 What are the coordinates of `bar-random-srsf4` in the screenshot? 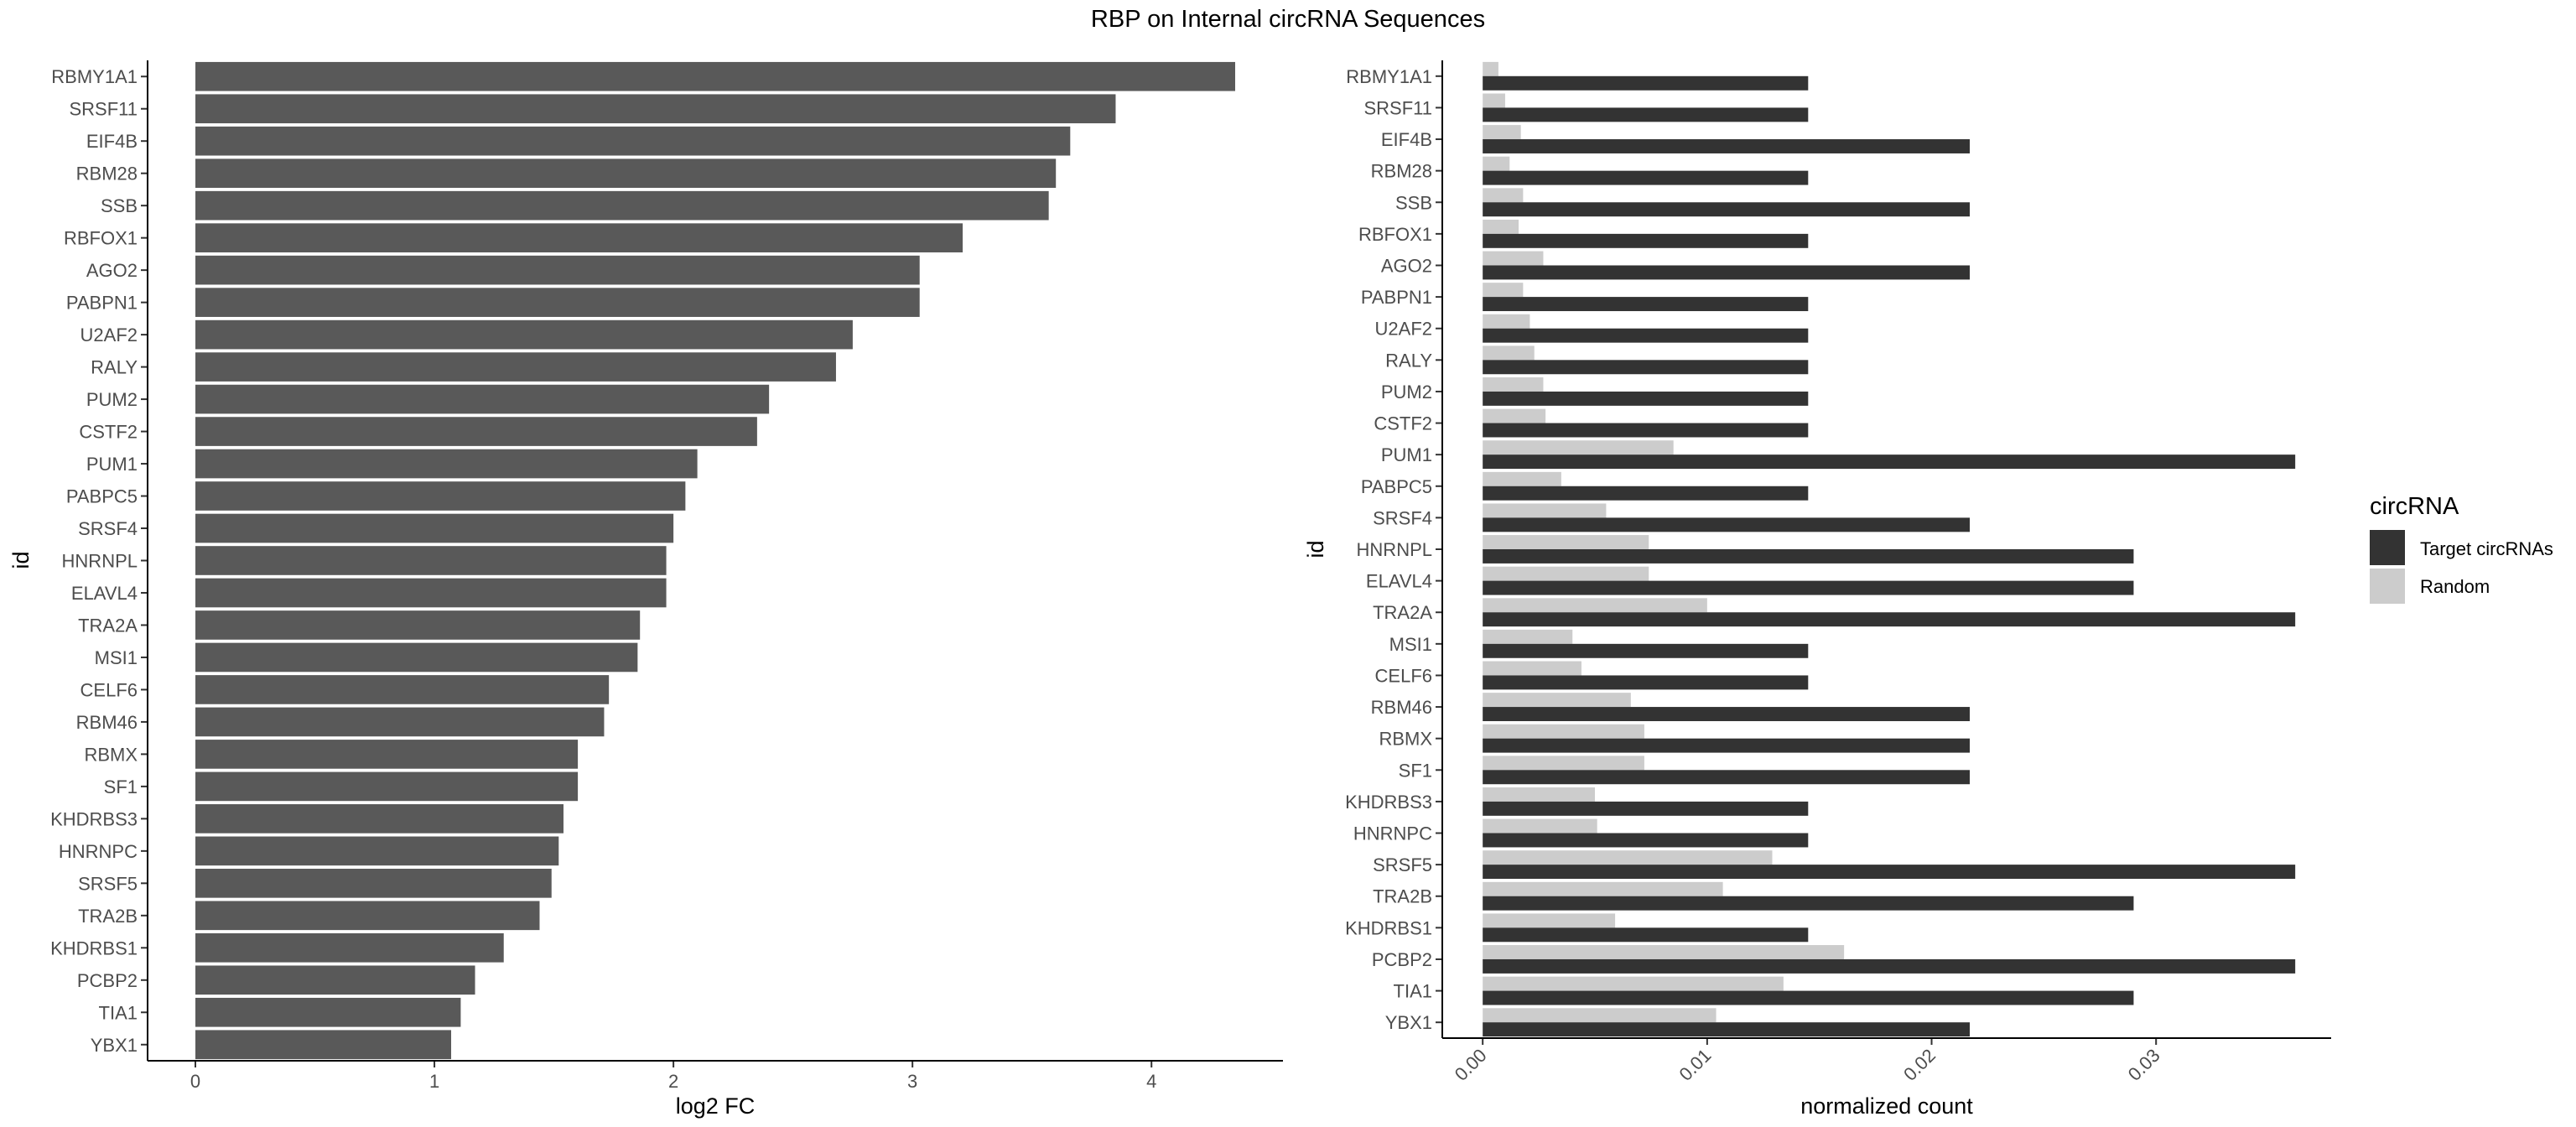 It's located at (1545, 510).